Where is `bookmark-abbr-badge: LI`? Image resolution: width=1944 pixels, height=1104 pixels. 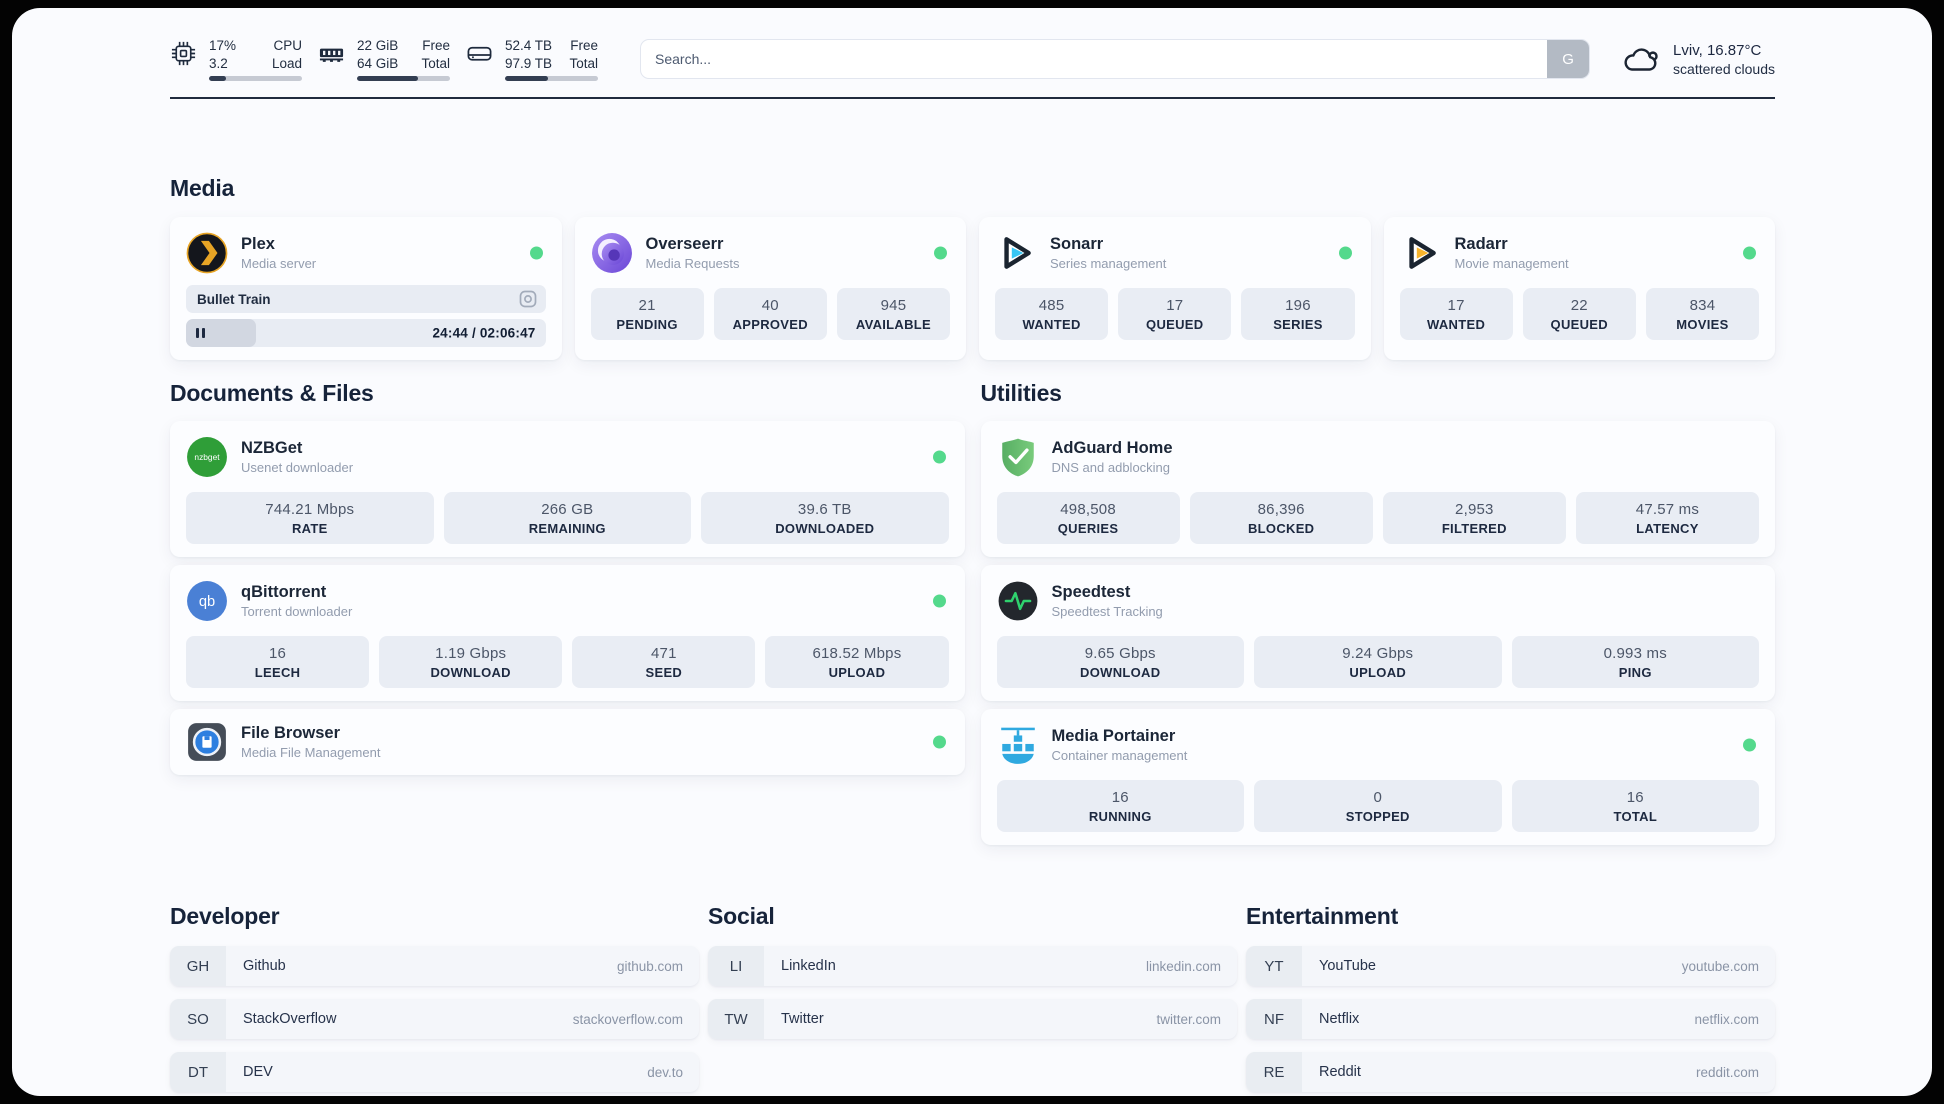 bookmark-abbr-badge: LI is located at coordinates (736, 966).